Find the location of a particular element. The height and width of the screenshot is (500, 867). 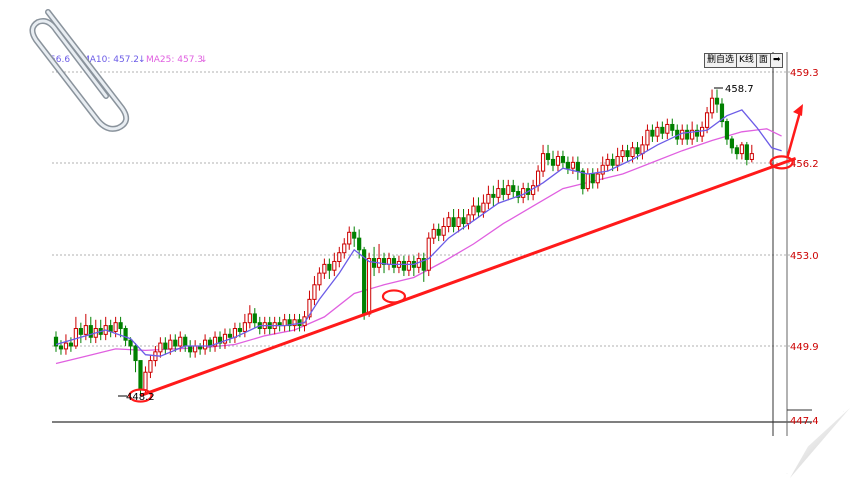

chart-toolbar: 删自选 K线 面 ➡ is located at coordinates (744, 60).